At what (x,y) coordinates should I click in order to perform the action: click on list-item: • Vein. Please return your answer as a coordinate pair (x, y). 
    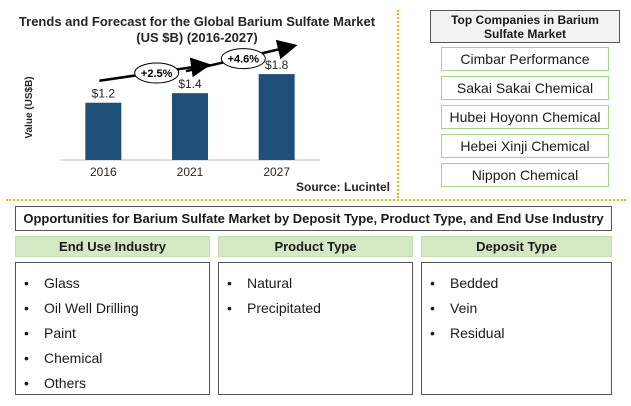
    Looking at the image, I should click on (516, 308).